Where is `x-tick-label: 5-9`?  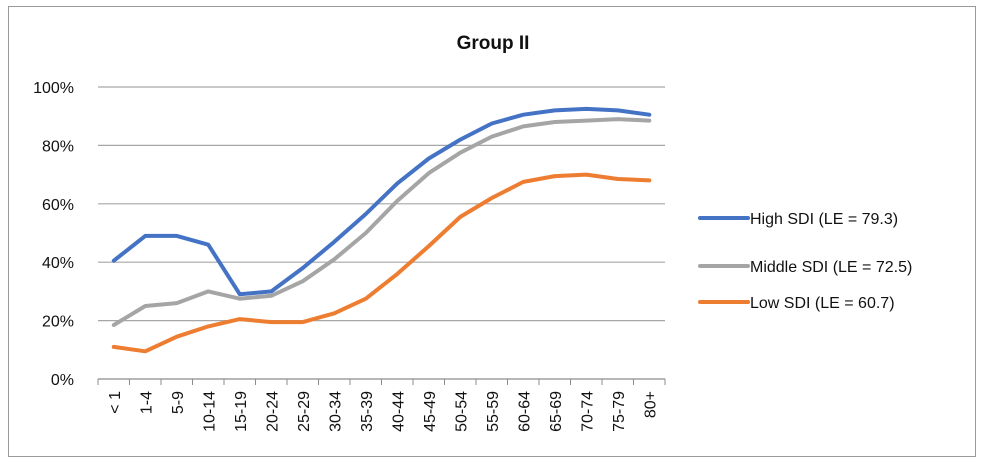 x-tick-label: 5-9 is located at coordinates (178, 402).